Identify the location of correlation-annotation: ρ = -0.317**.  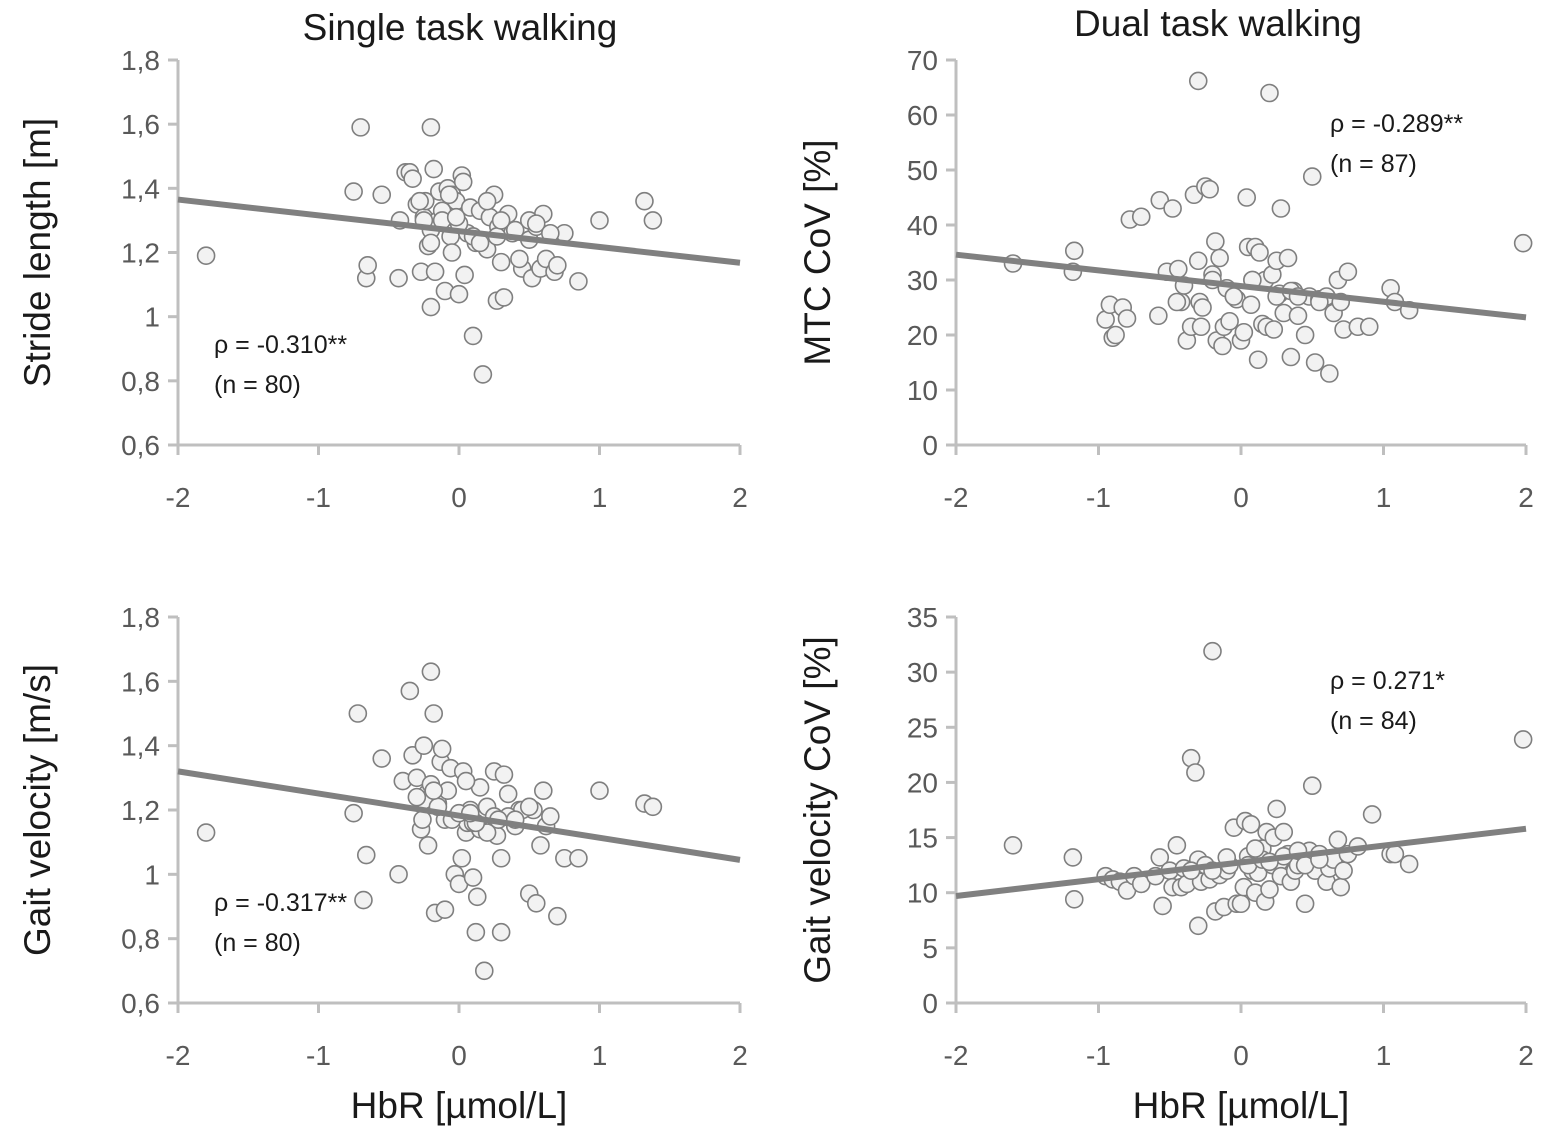
(280, 903).